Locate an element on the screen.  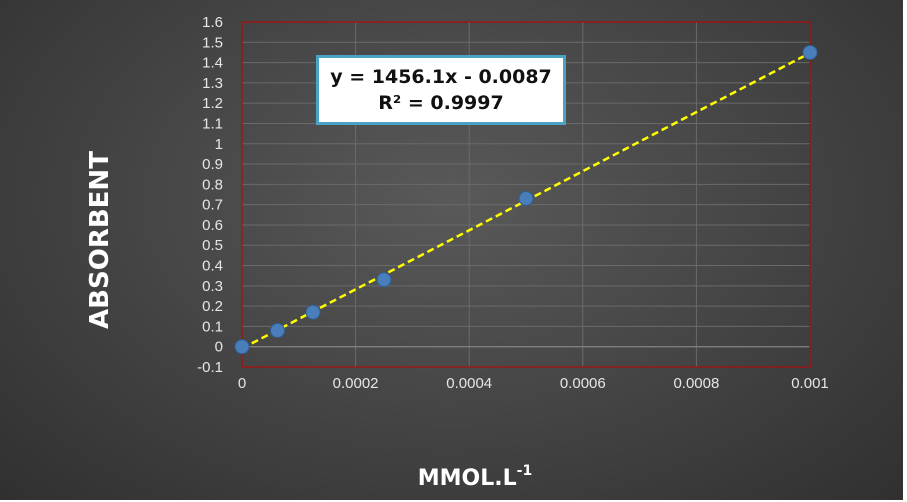
y-tick-label: 0.5 is located at coordinates (212, 245).